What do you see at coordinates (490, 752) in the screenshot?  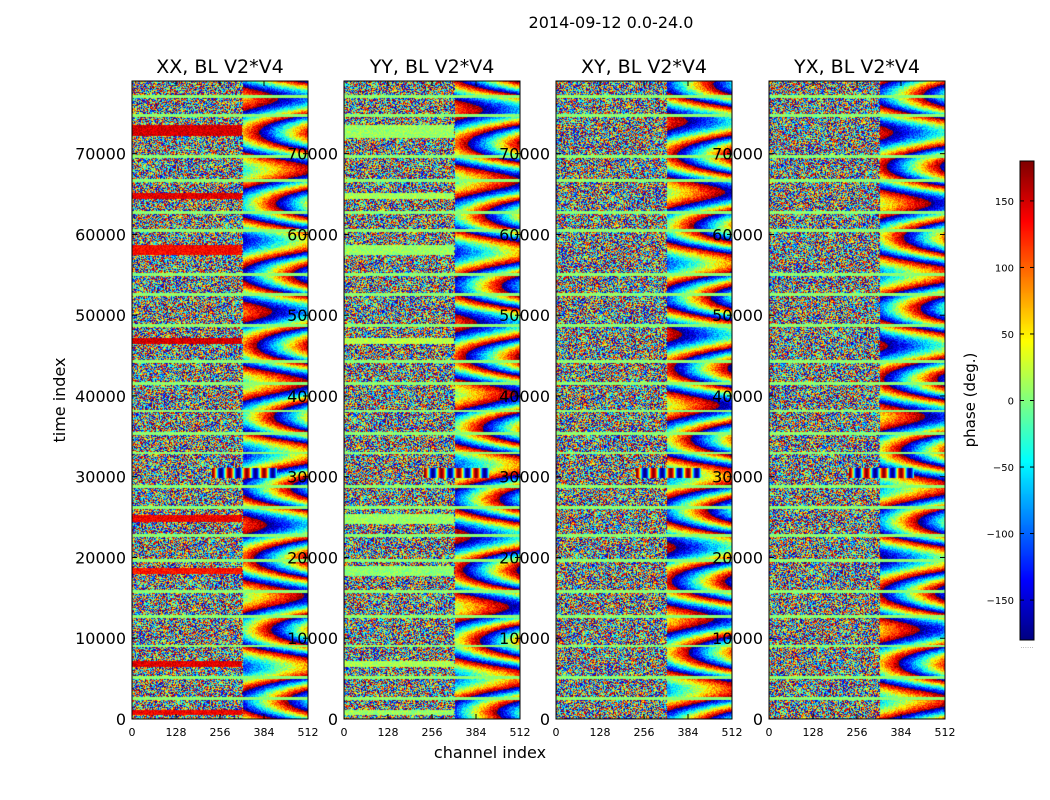 I see `x-axis-label: channel index` at bounding box center [490, 752].